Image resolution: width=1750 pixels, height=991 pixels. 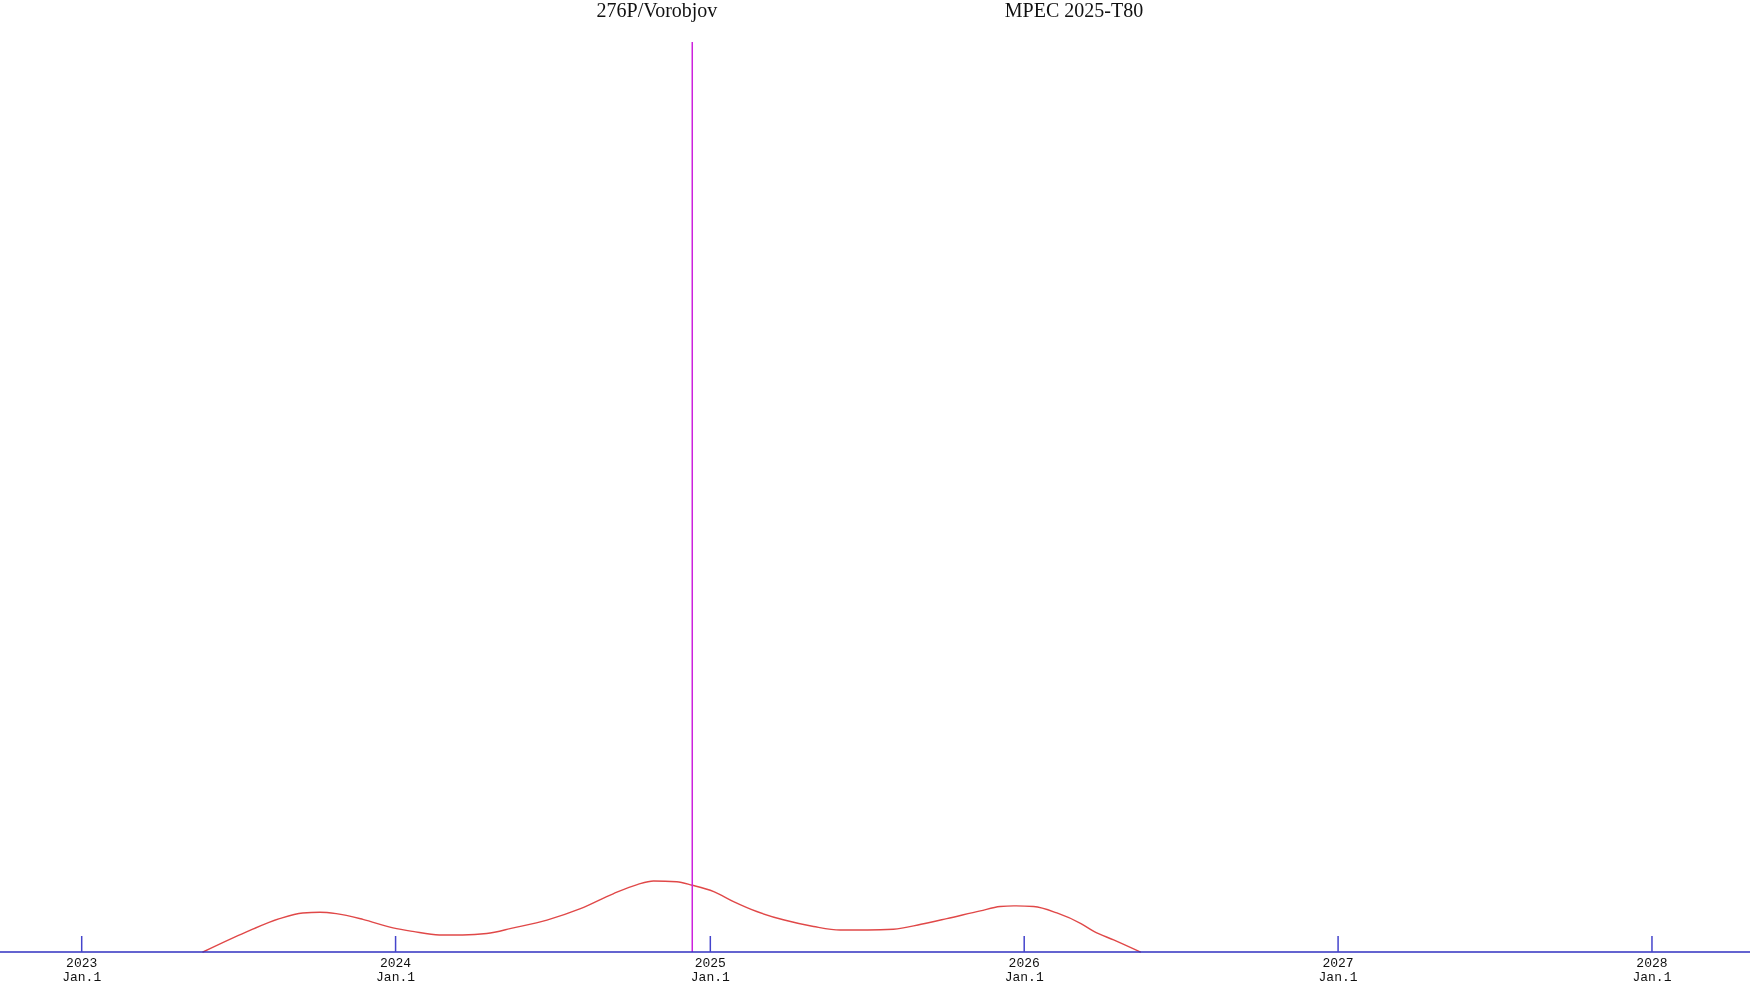 I want to click on x-tick-label: 2025 Jan.1, so click(x=710, y=970).